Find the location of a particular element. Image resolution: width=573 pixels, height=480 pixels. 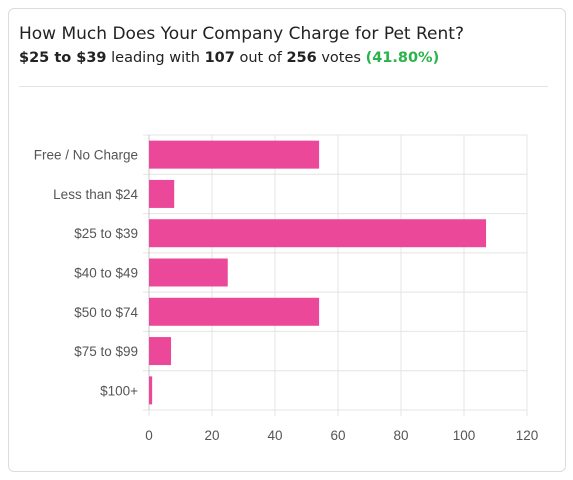

total-votes: 256 is located at coordinates (301, 58).